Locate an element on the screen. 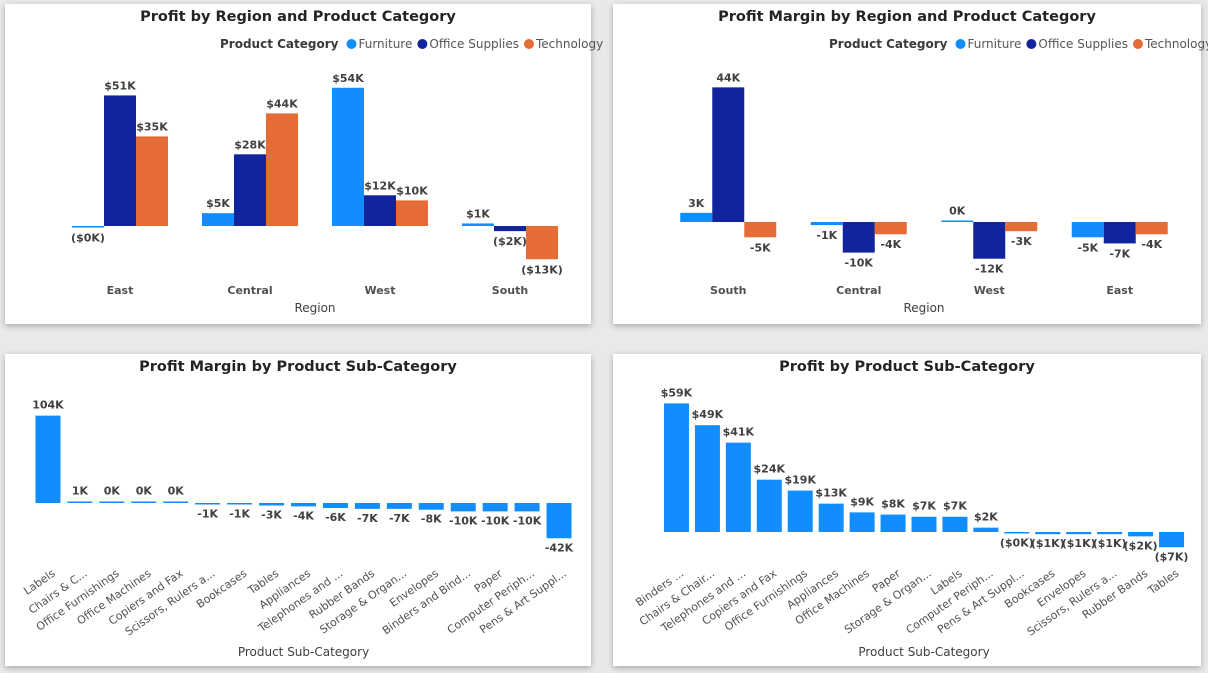  data-label: $24K is located at coordinates (770, 469).